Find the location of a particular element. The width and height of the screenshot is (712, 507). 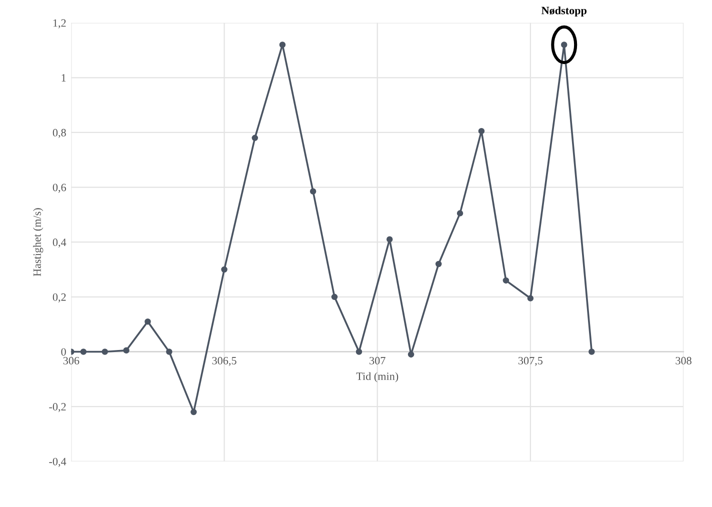

y-tick-label: 1 is located at coordinates (64, 78).